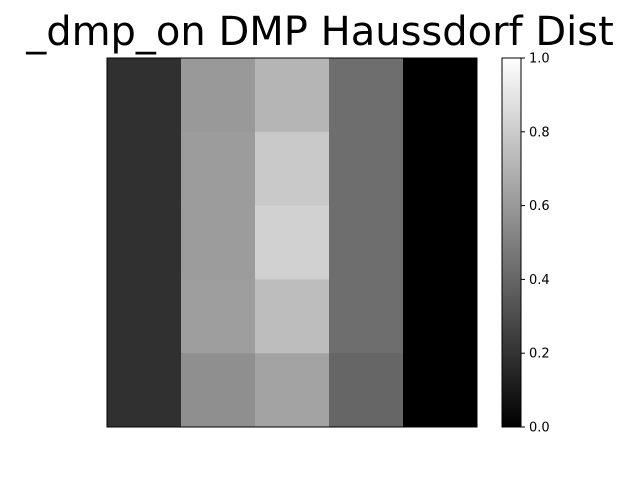 The height and width of the screenshot is (480, 640). I want to click on colorbar: 0.0 0.2 0.4 0.6 0.8 1.0, so click(525, 244).